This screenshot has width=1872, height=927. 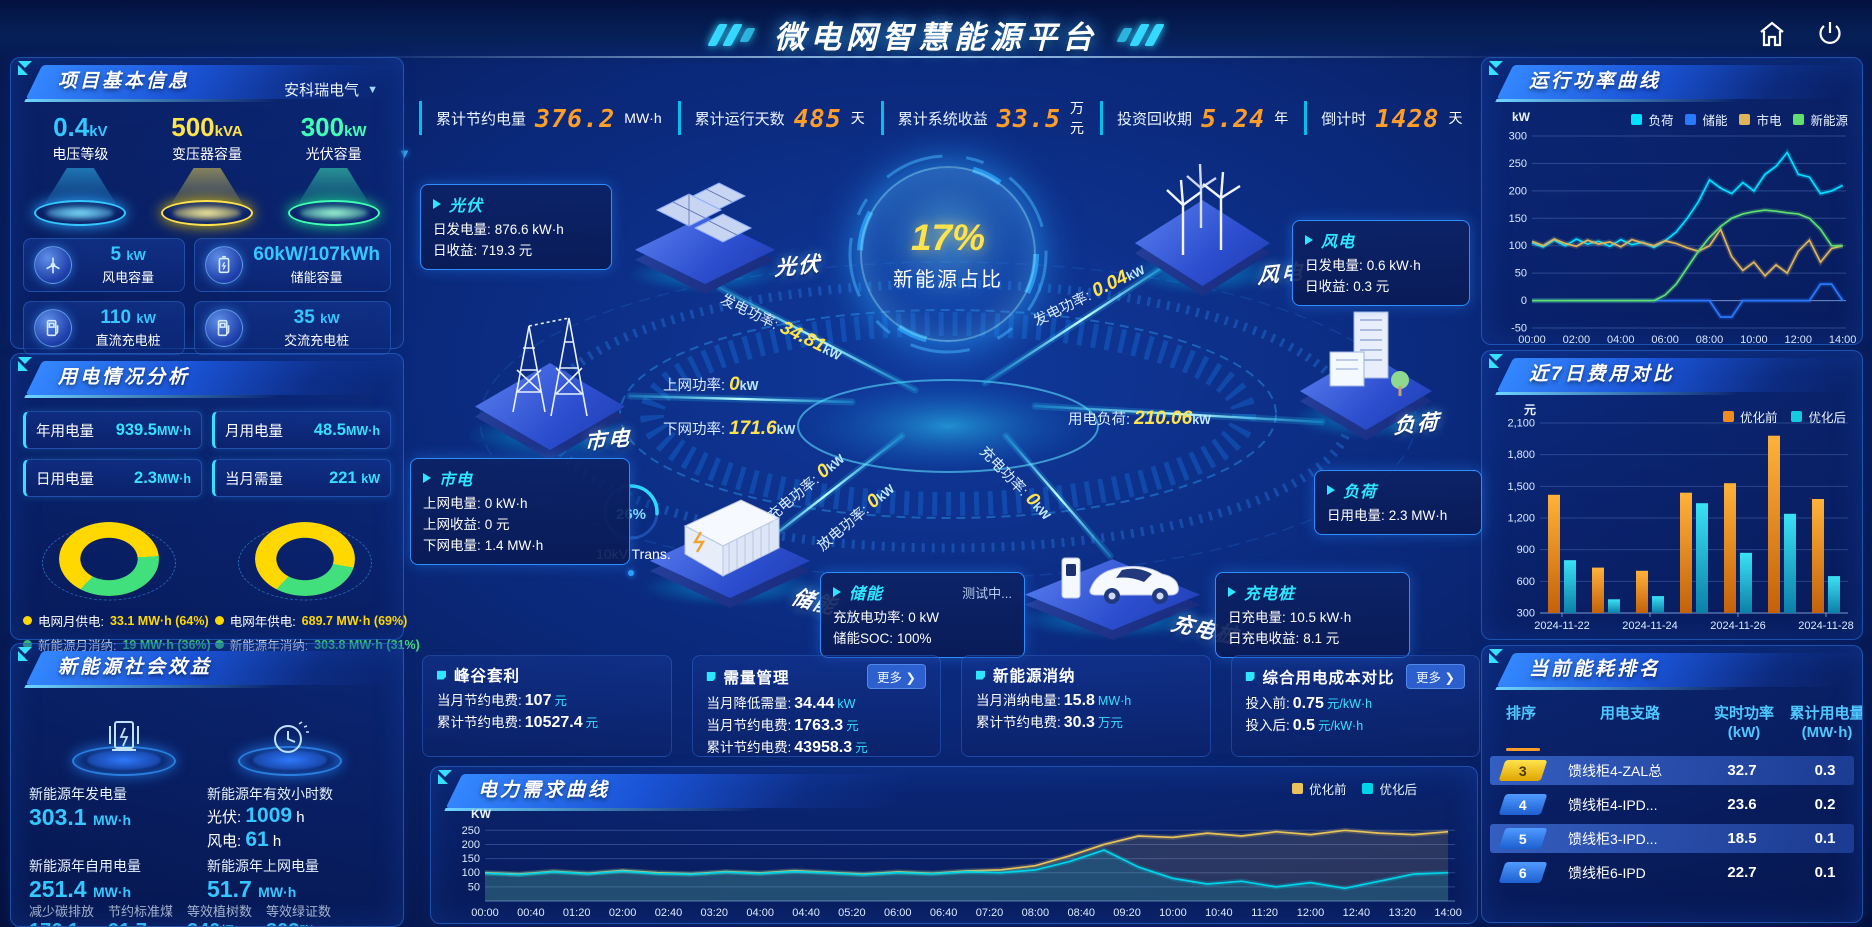 What do you see at coordinates (1830, 34) in the screenshot?
I see `power-icon` at bounding box center [1830, 34].